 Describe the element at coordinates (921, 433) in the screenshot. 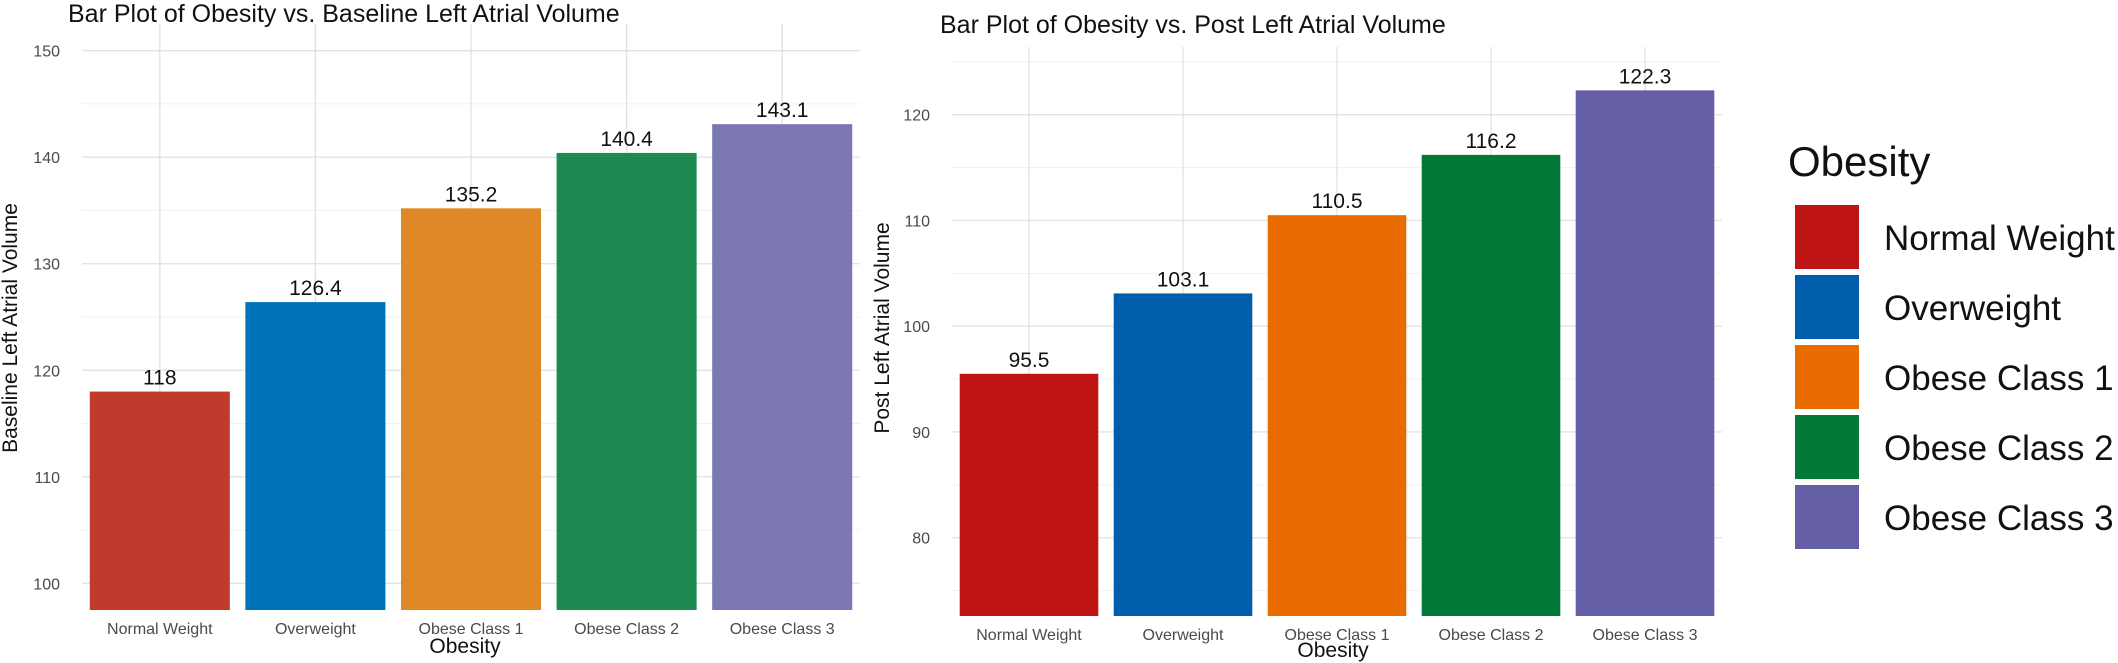

I see `chart-post-y-tick-label: 90` at that location.